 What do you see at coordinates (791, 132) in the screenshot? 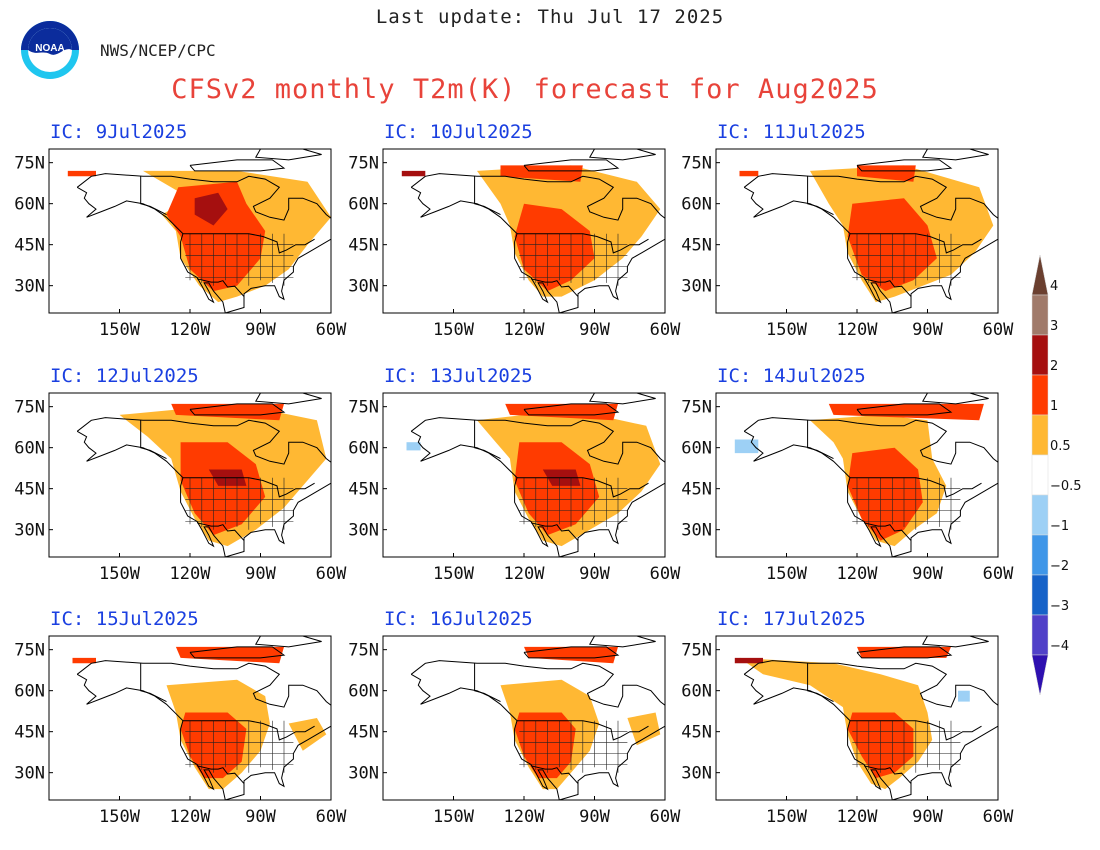
I see `panel-ic-label: IC: 11Jul2025` at bounding box center [791, 132].